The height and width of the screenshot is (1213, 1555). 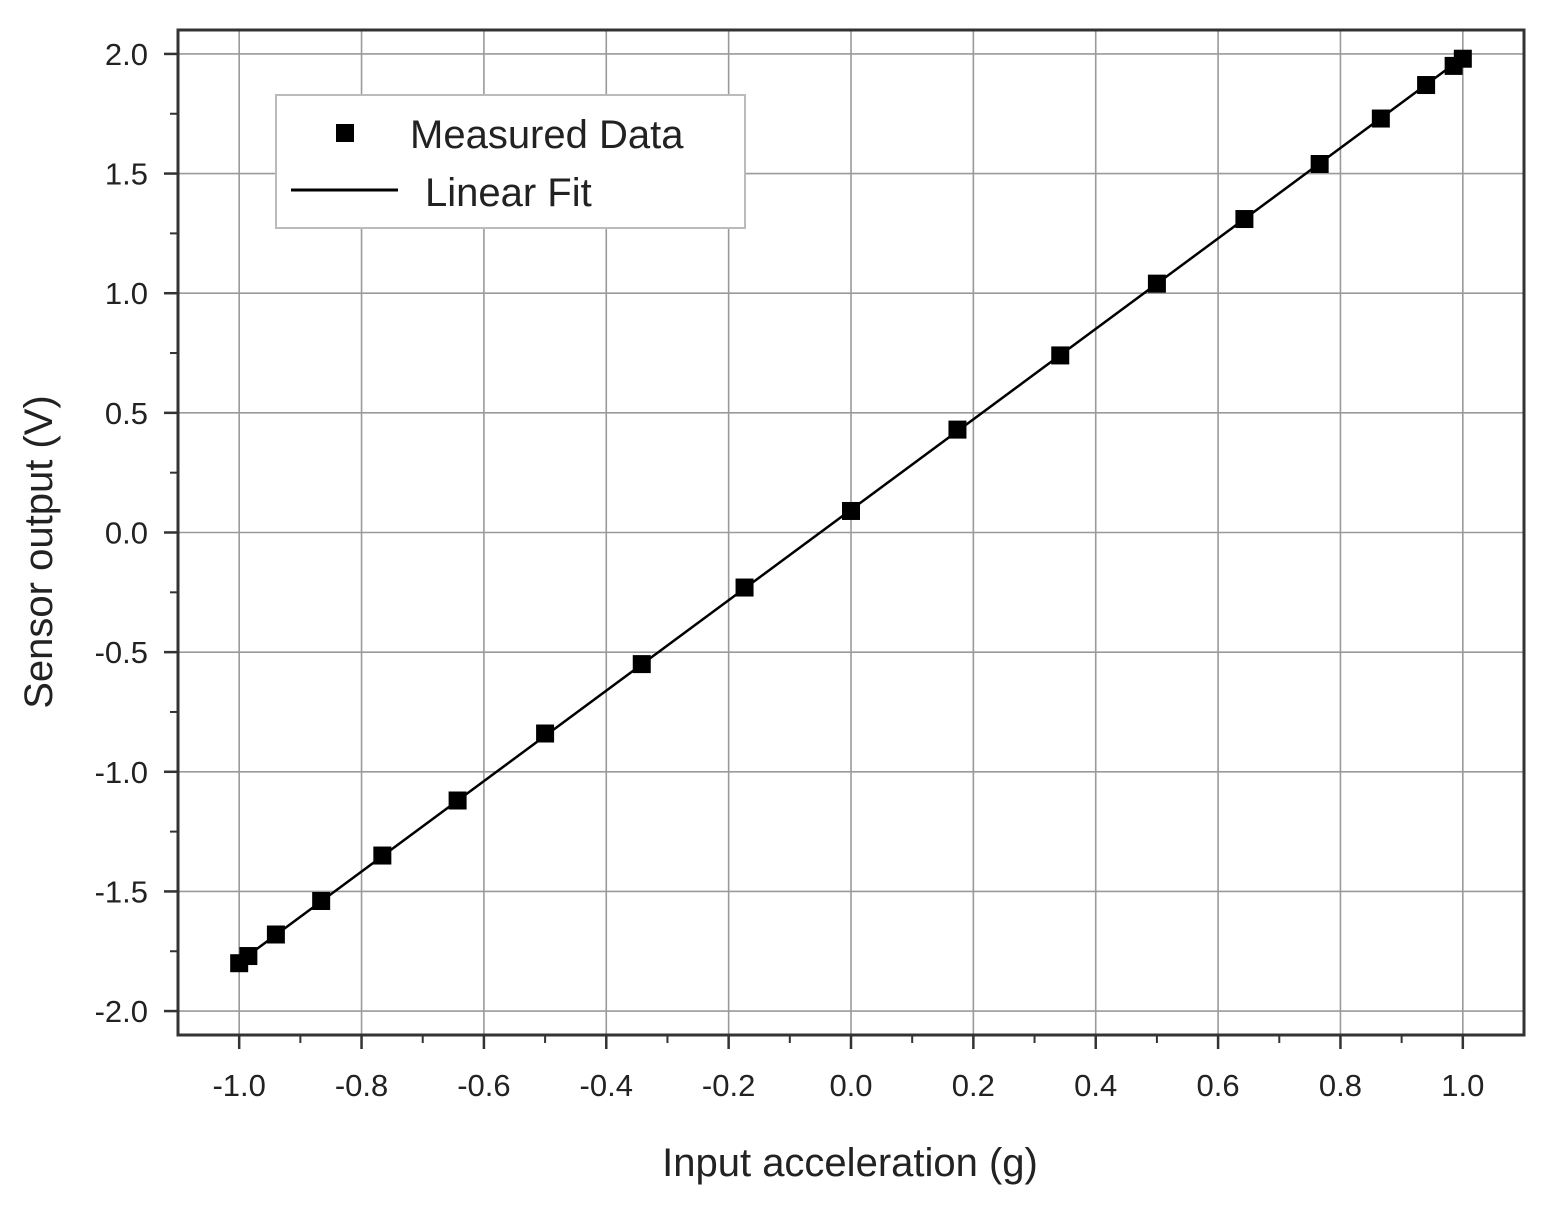 What do you see at coordinates (126, 293) in the screenshot?
I see `y-tick-label: 1.0` at bounding box center [126, 293].